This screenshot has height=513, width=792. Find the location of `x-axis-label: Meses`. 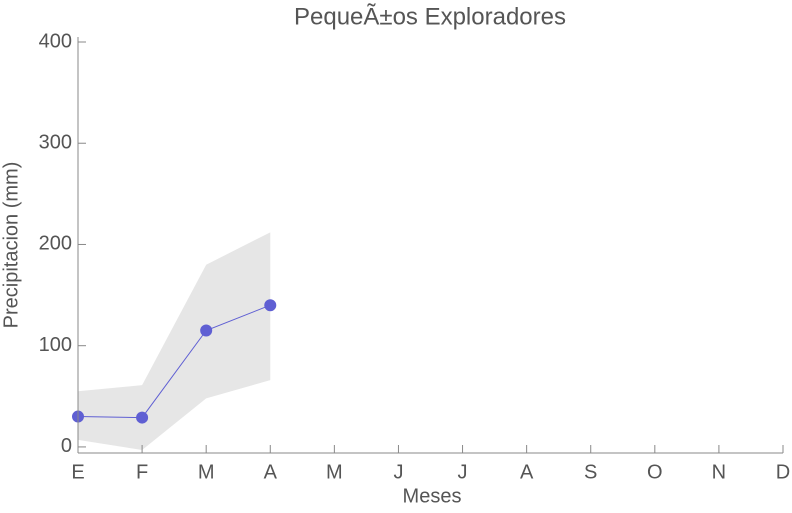

x-axis-label: Meses is located at coordinates (432, 496).